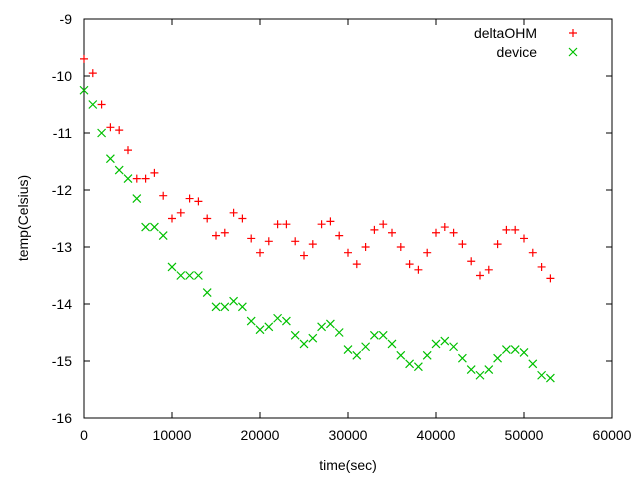 The height and width of the screenshot is (480, 640). Describe the element at coordinates (348, 435) in the screenshot. I see `x-tick-label: 30000` at that location.